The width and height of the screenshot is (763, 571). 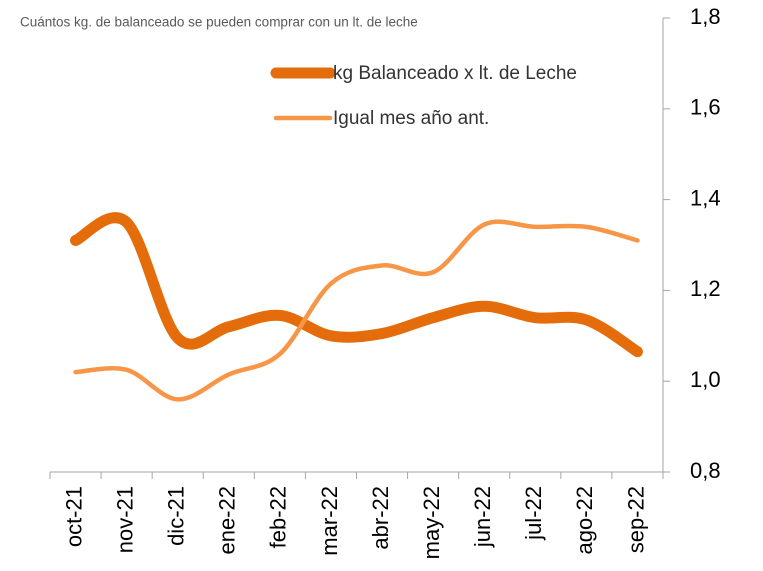 I want to click on legend-label: Igual mes año ant., so click(x=411, y=118).